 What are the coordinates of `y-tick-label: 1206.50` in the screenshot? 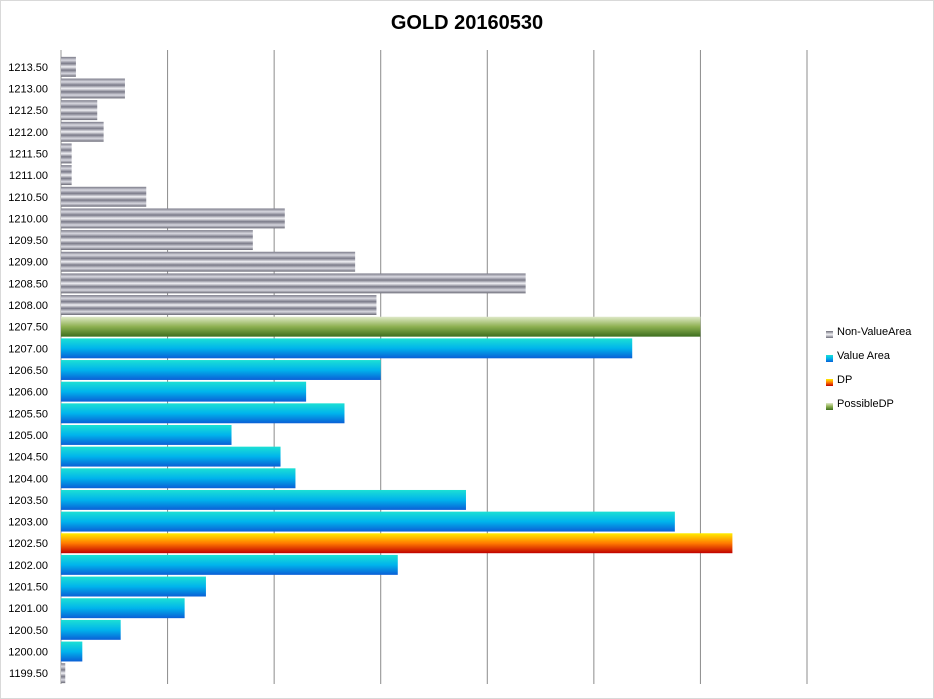 It's located at (28, 371).